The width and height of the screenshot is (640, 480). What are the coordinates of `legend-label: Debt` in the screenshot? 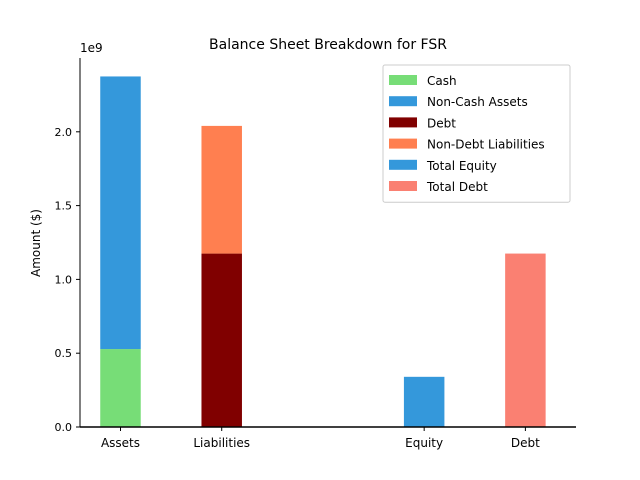 It's located at (441, 123).